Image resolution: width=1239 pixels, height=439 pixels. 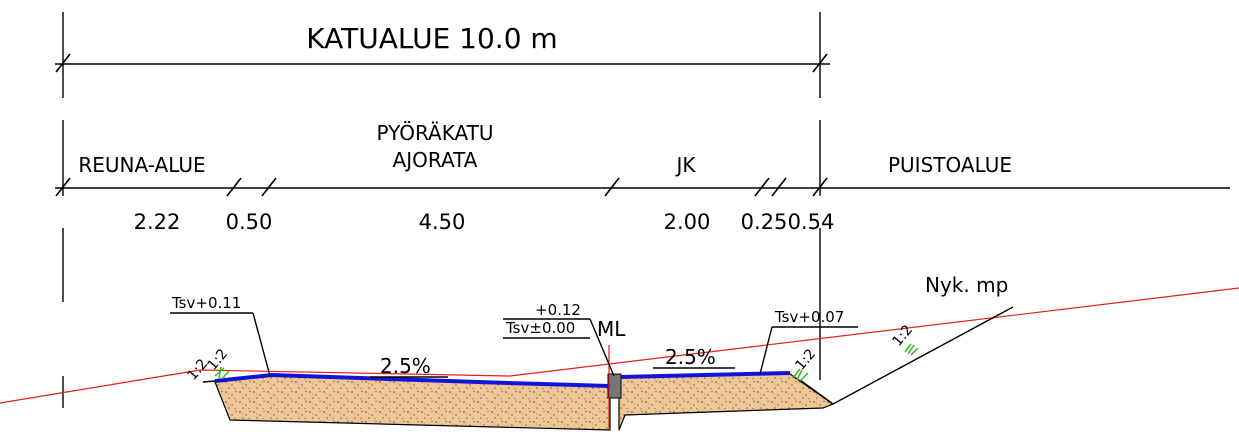 What do you see at coordinates (642, 187) in the screenshot?
I see `zone-dimension-line` at bounding box center [642, 187].